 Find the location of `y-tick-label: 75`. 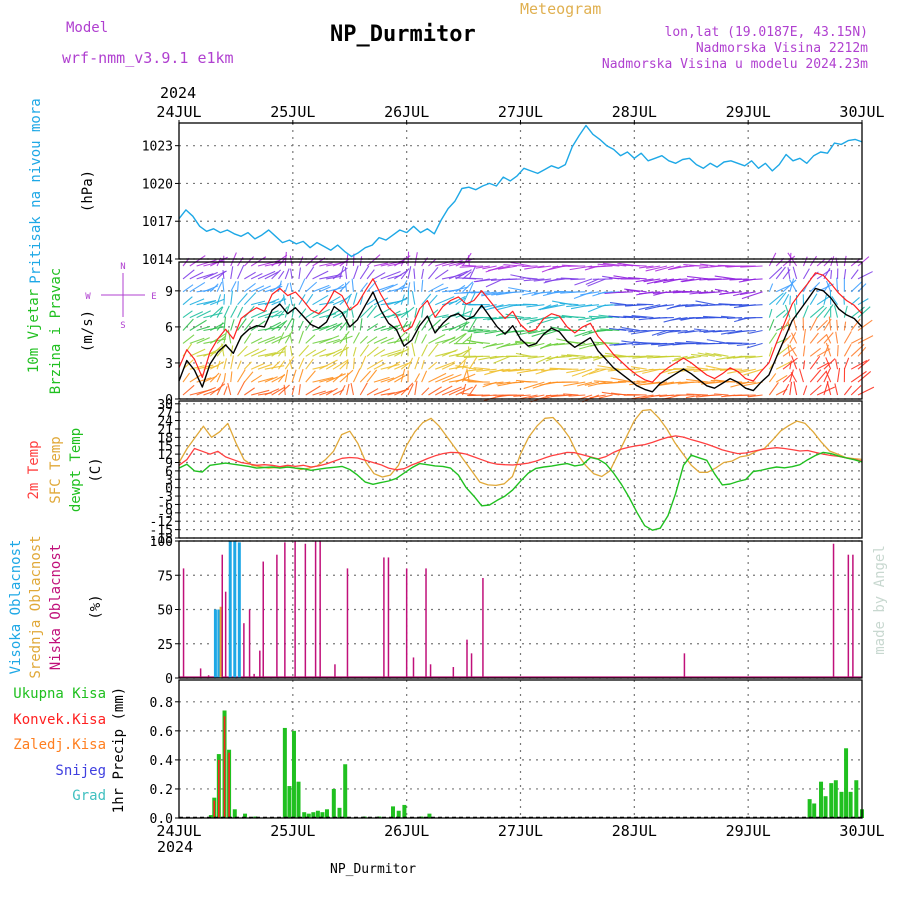

y-tick-label: 75 is located at coordinates (165, 576).